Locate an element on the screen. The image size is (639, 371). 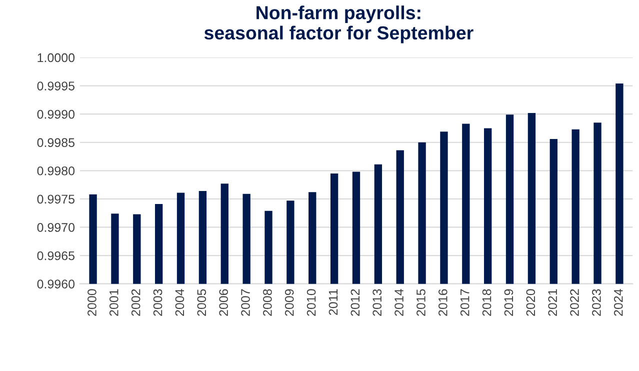
x-tick-label: 2011 is located at coordinates (333, 302).